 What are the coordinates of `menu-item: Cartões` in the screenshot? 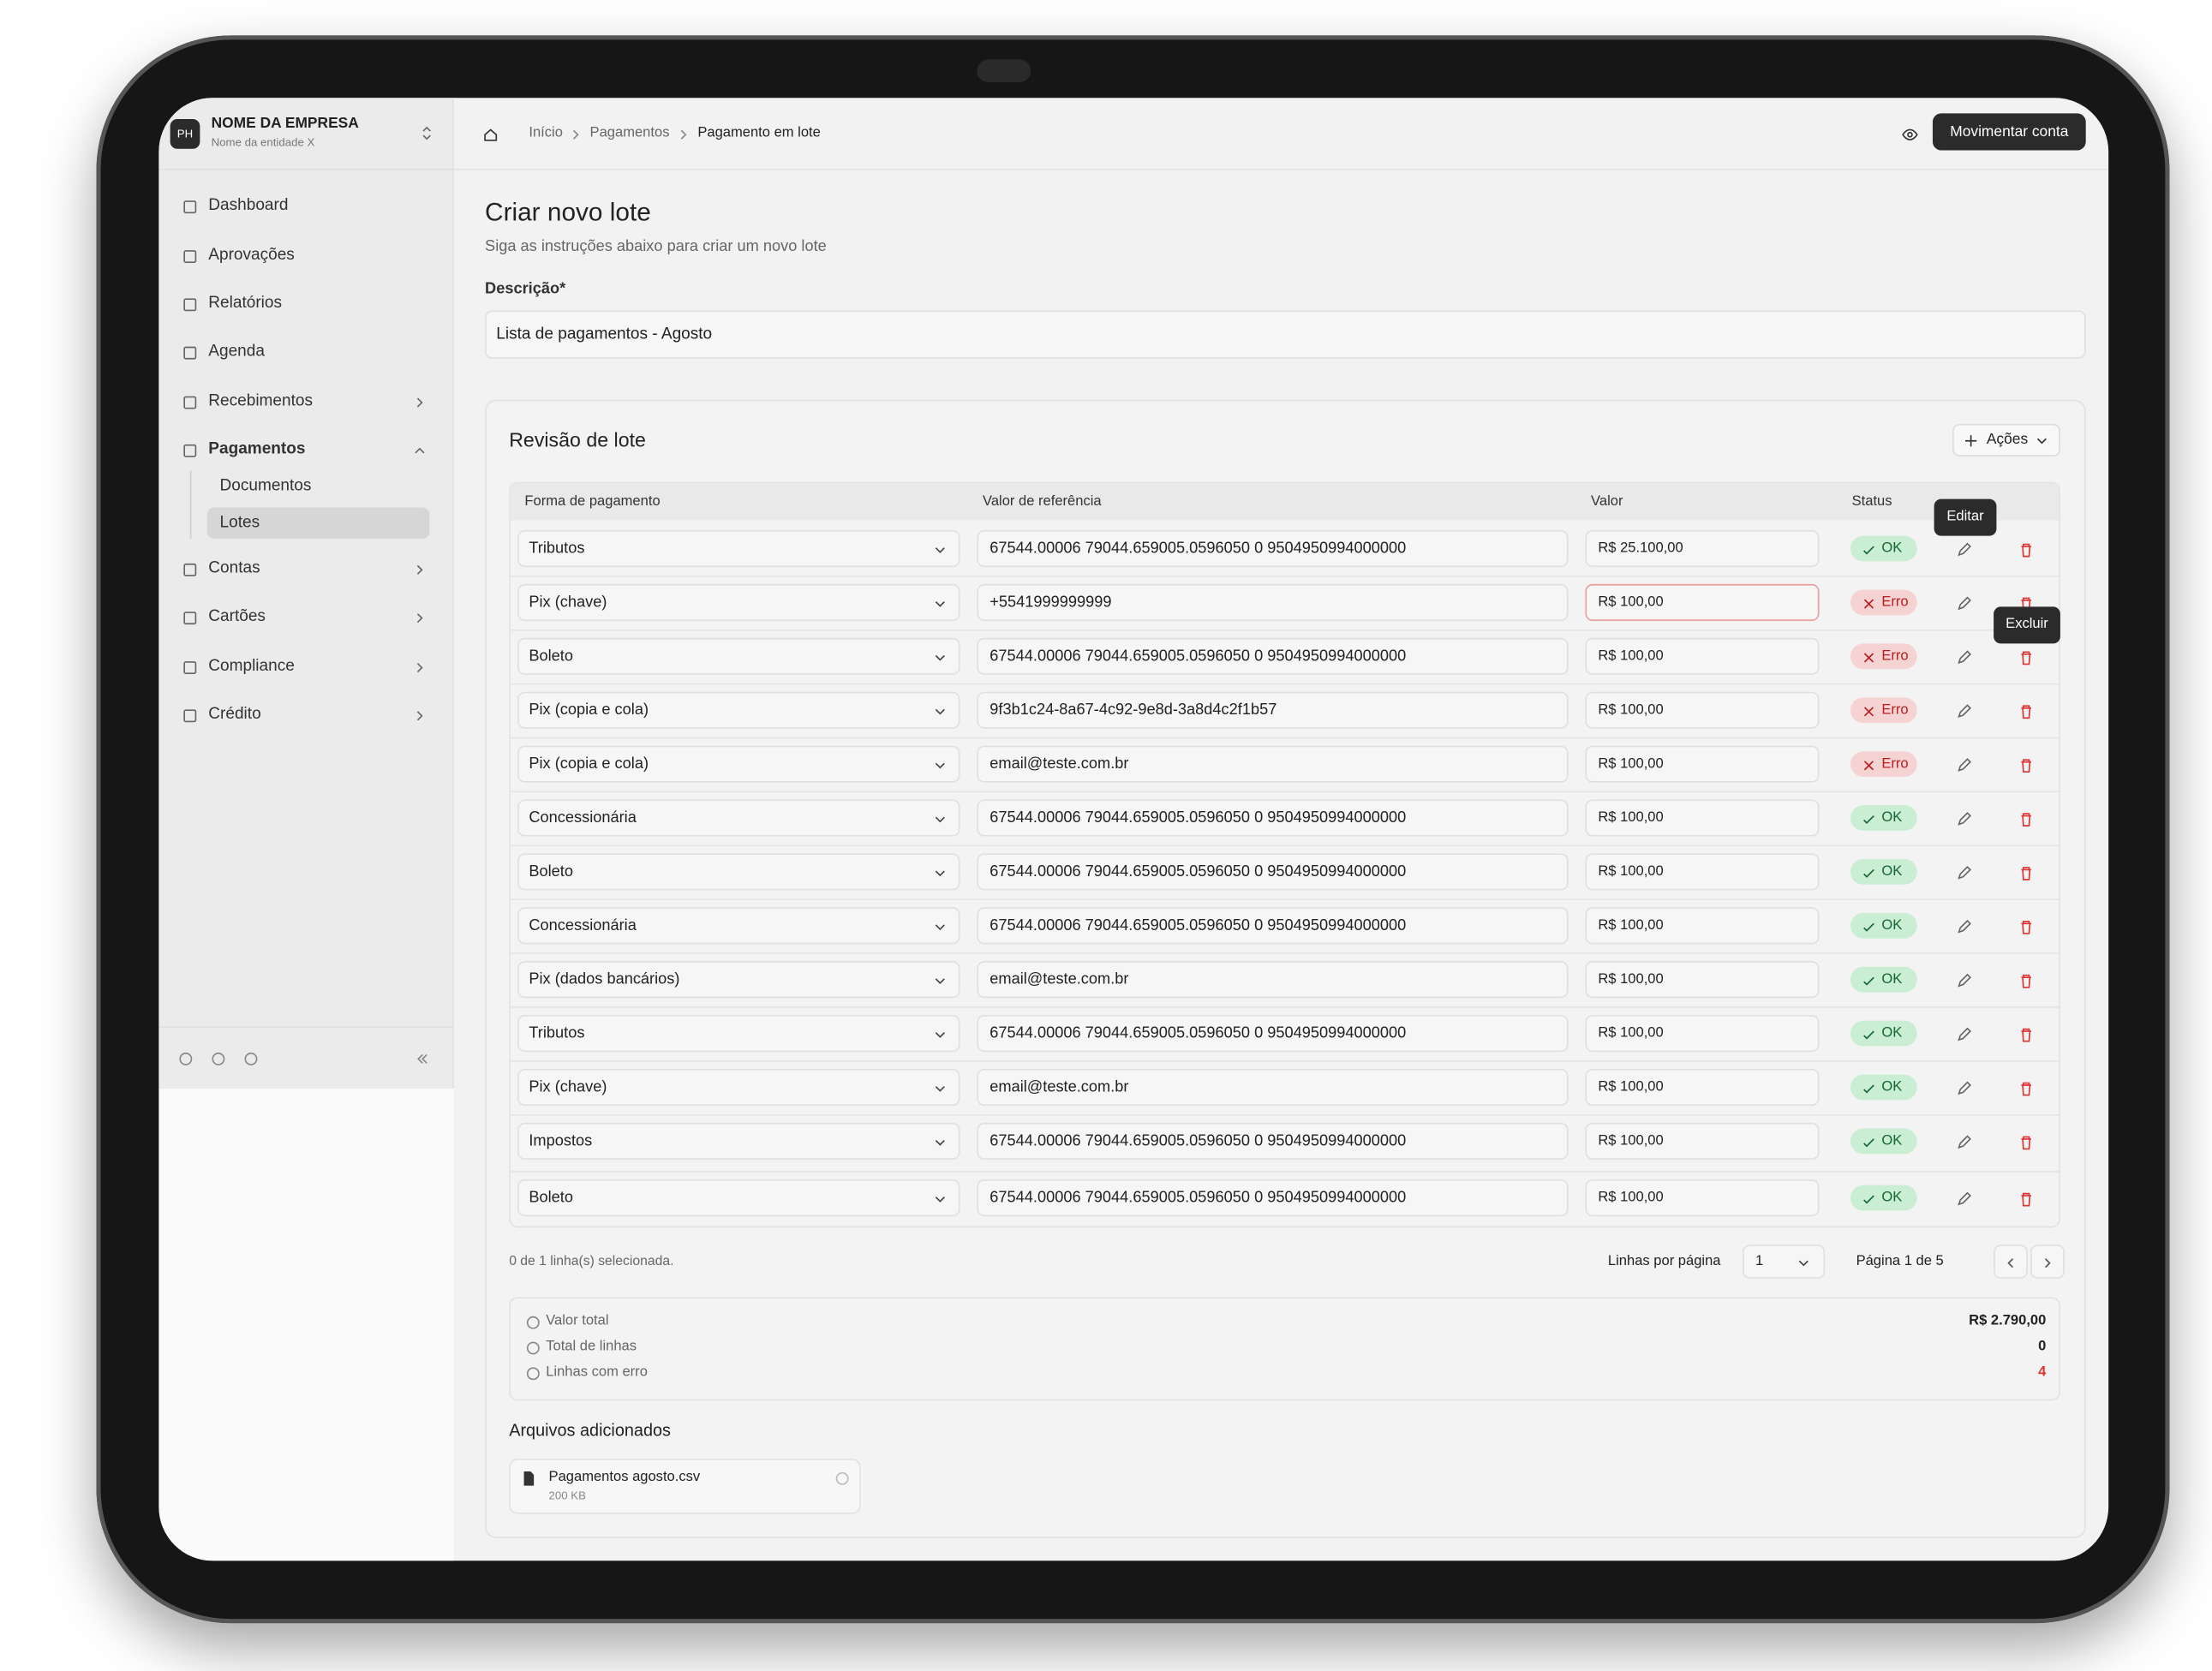 It's located at (237, 616).